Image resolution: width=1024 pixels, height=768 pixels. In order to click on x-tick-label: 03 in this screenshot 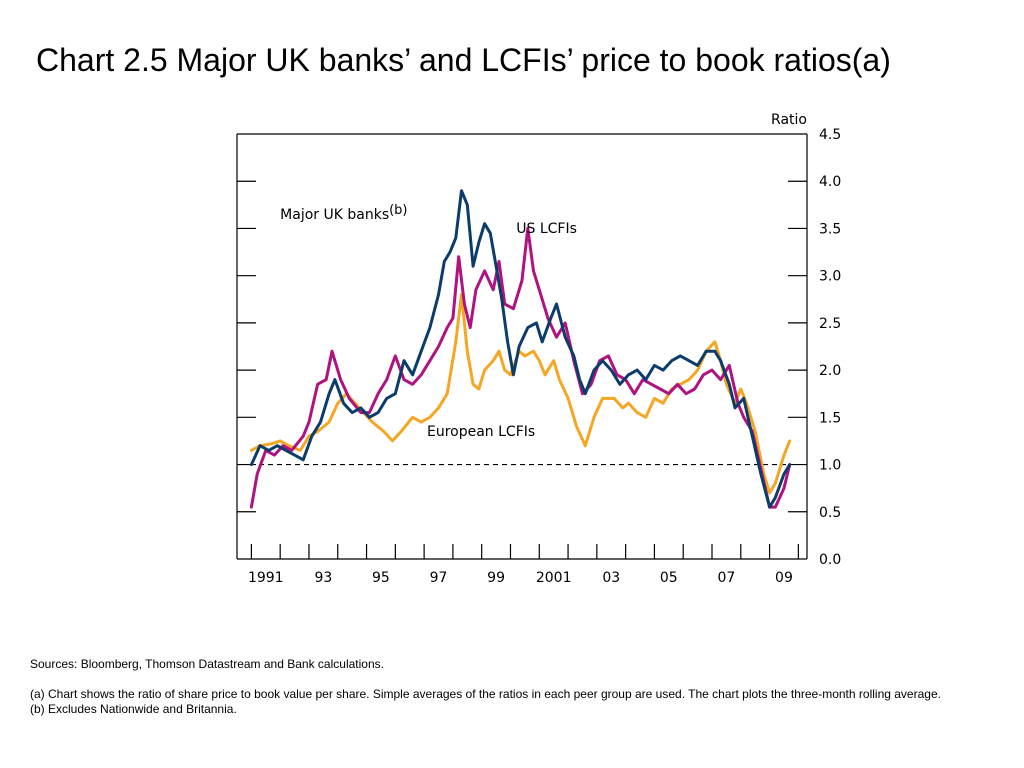, I will do `click(611, 578)`.